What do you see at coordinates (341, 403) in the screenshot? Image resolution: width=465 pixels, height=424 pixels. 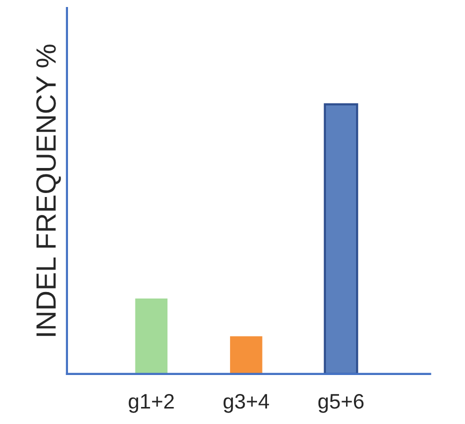 I see `x-tick-label: g5+6` at bounding box center [341, 403].